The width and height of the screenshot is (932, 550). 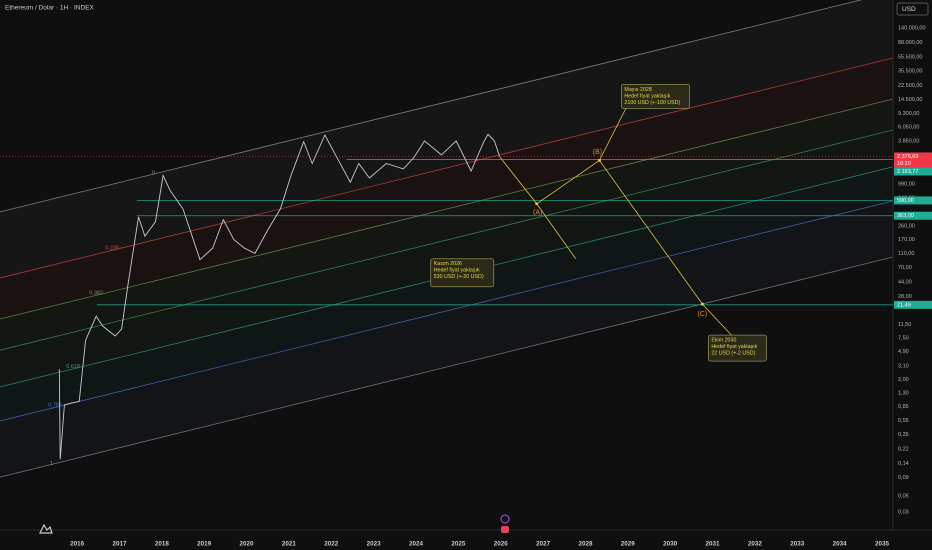 What do you see at coordinates (96, 294) in the screenshot?
I see `channel-label: 0.382` at bounding box center [96, 294].